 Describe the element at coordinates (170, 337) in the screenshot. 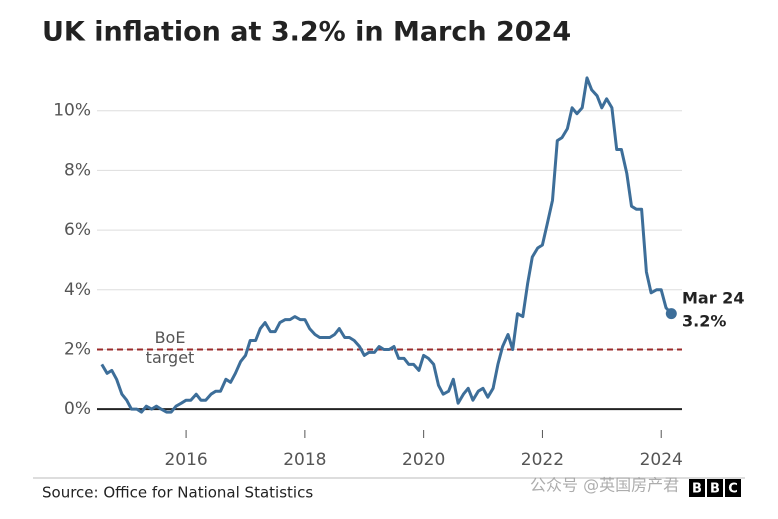

I see `target-label: BoE` at that location.